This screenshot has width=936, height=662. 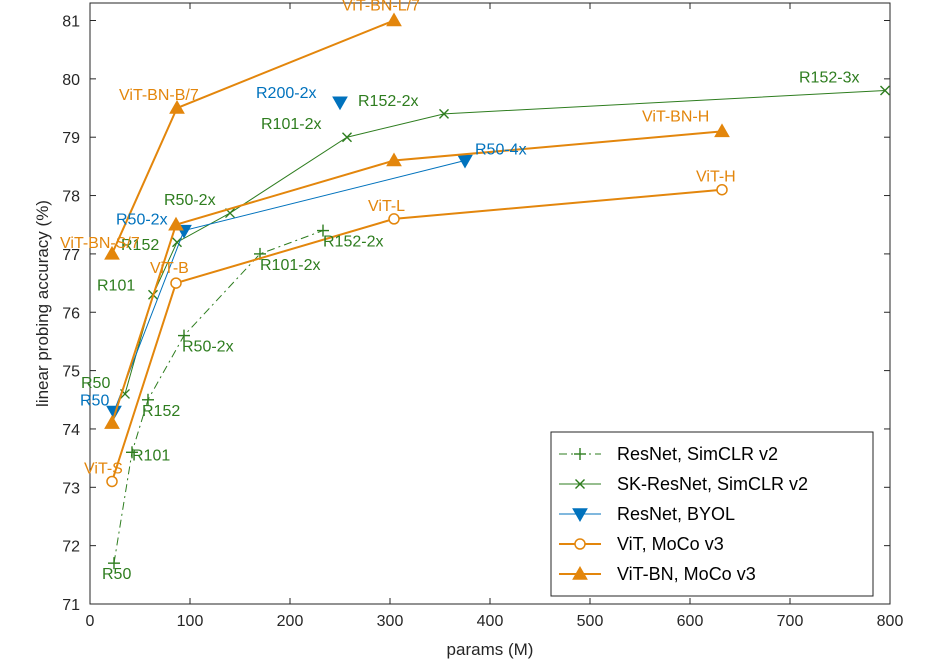 What do you see at coordinates (501, 150) in the screenshot?
I see `point-label: R50-4x` at bounding box center [501, 150].